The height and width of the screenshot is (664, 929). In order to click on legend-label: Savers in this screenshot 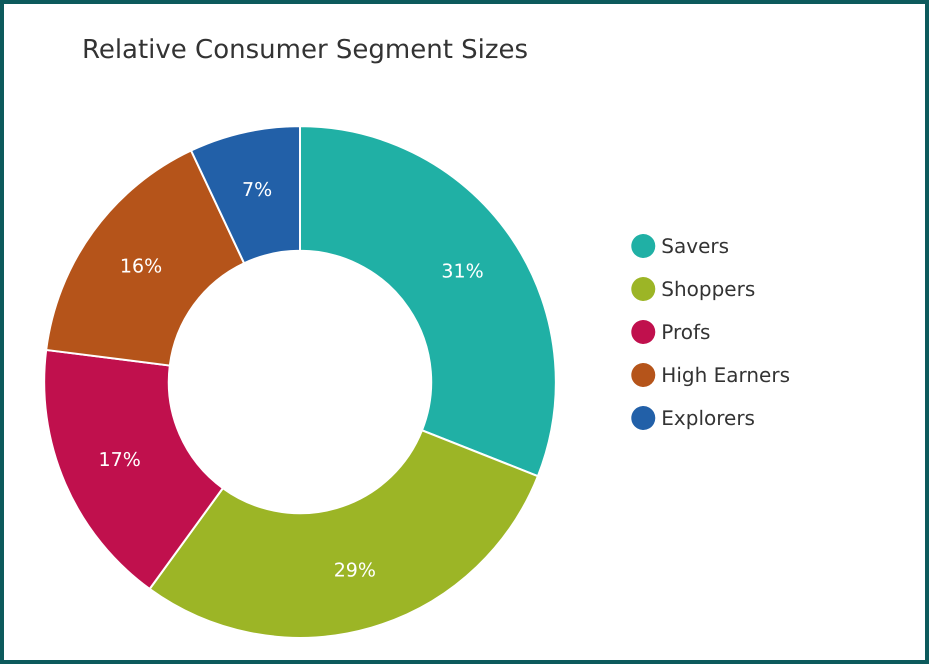, I will do `click(695, 246)`.